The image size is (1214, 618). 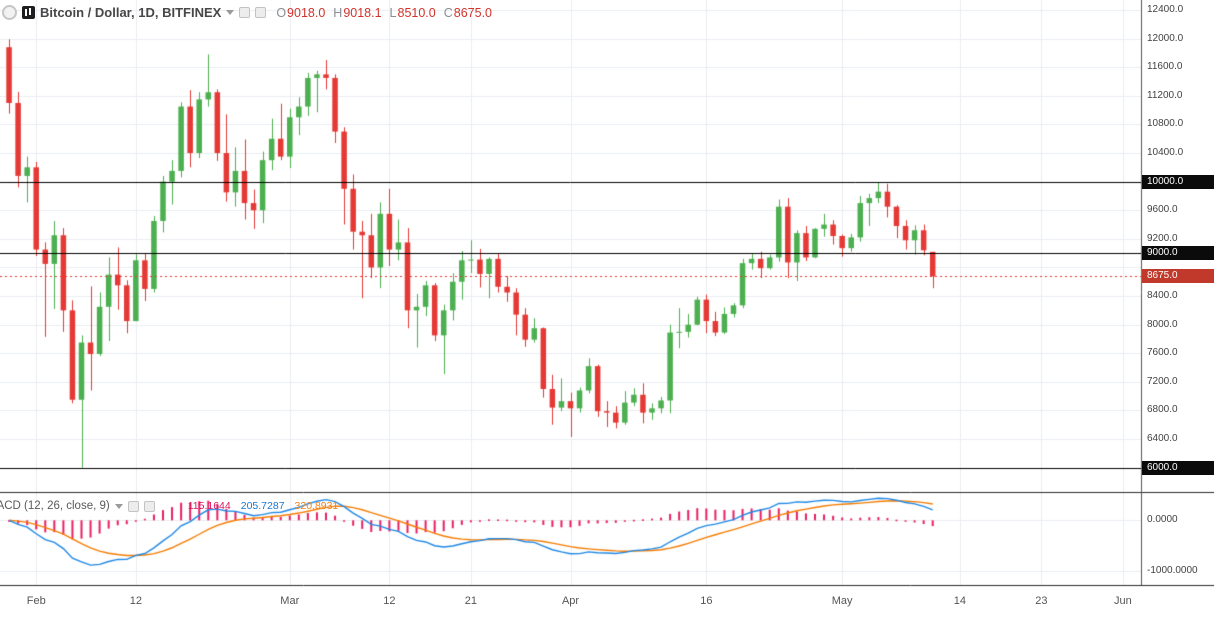 I want to click on time-tick-label: Jun, so click(x=1123, y=601).